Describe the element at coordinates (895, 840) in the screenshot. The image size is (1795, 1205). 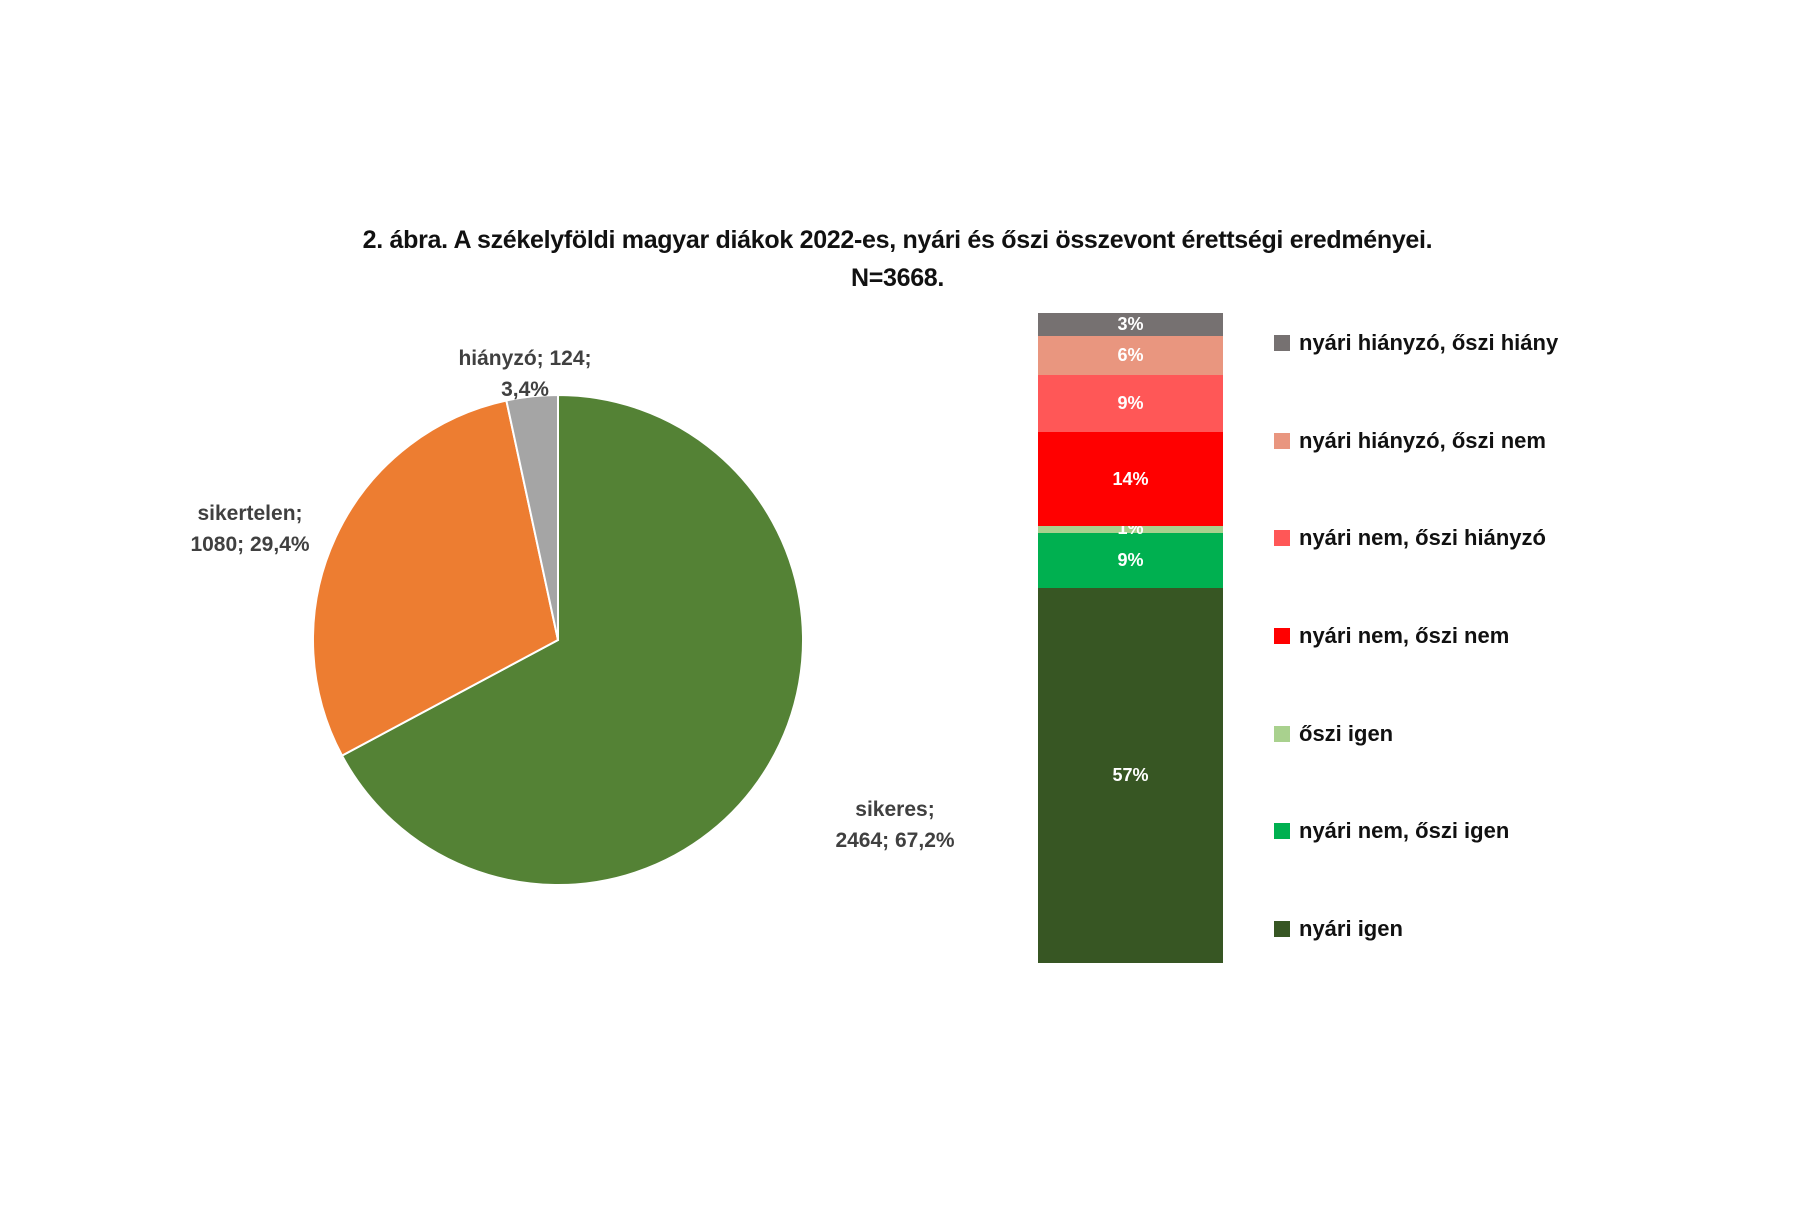
I see `pie-label-sikeres-line2: 2464; 67,2%` at that location.